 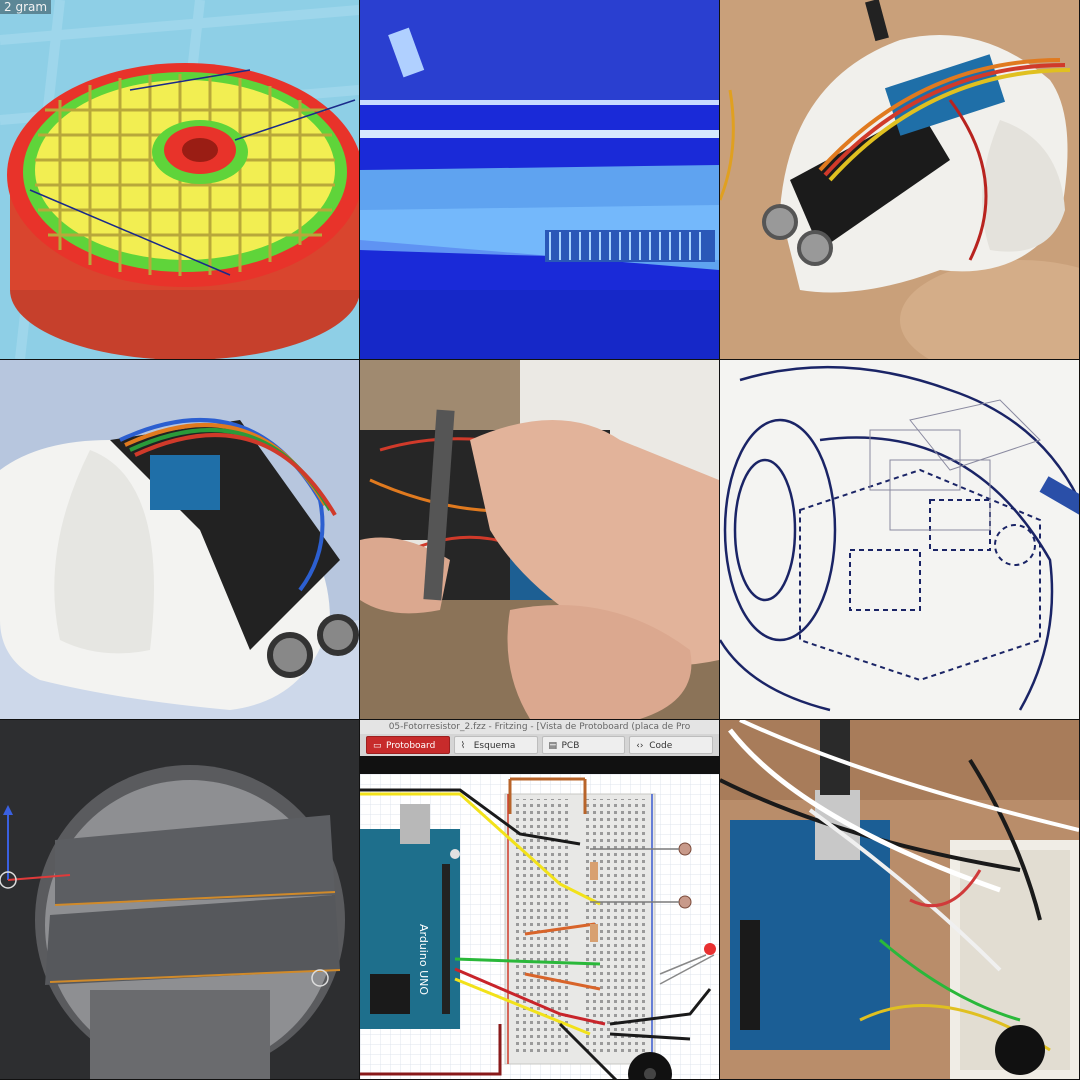 I want to click on blender-render, so click(x=179, y=899).